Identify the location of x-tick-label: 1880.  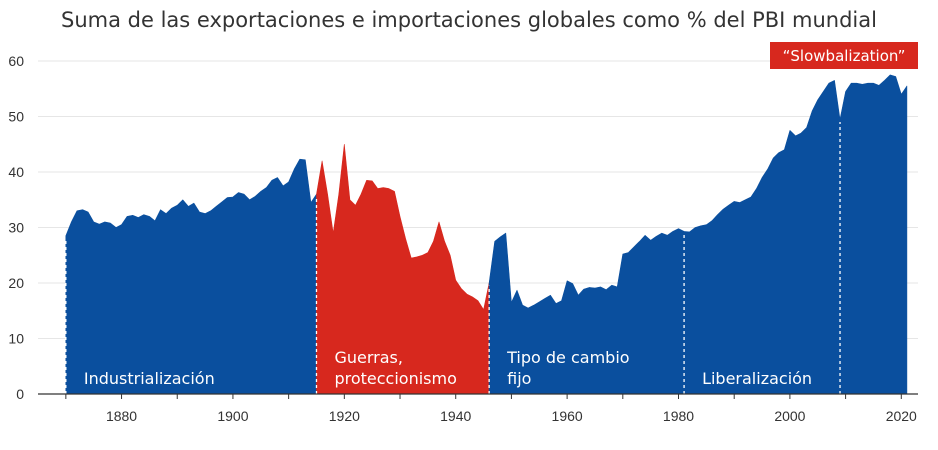
(121, 416).